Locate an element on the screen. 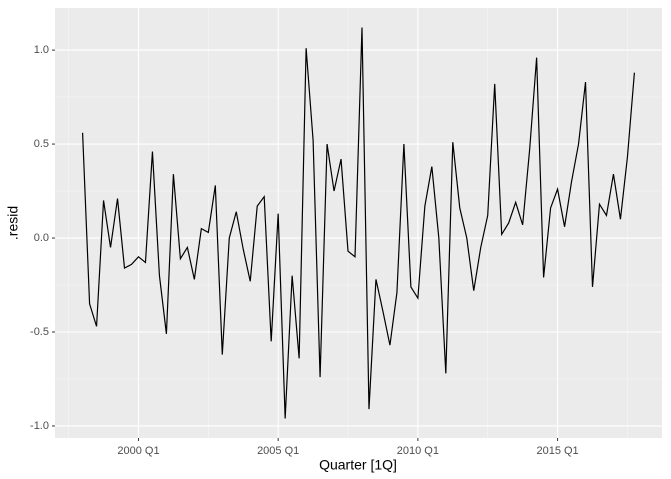 This screenshot has height=479, width=671. y-tick-label: -0.5 is located at coordinates (39, 332).